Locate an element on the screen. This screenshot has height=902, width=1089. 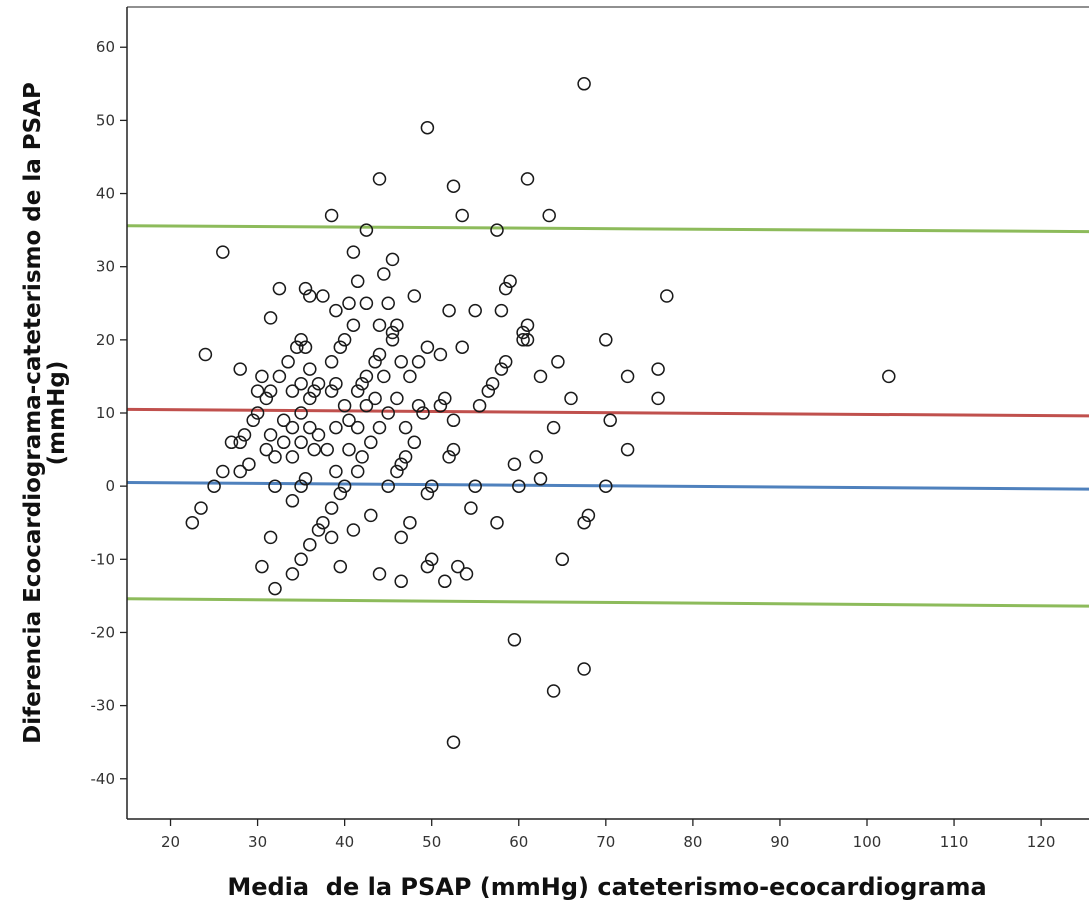
x-tick-label: 60 is located at coordinates (518, 842).